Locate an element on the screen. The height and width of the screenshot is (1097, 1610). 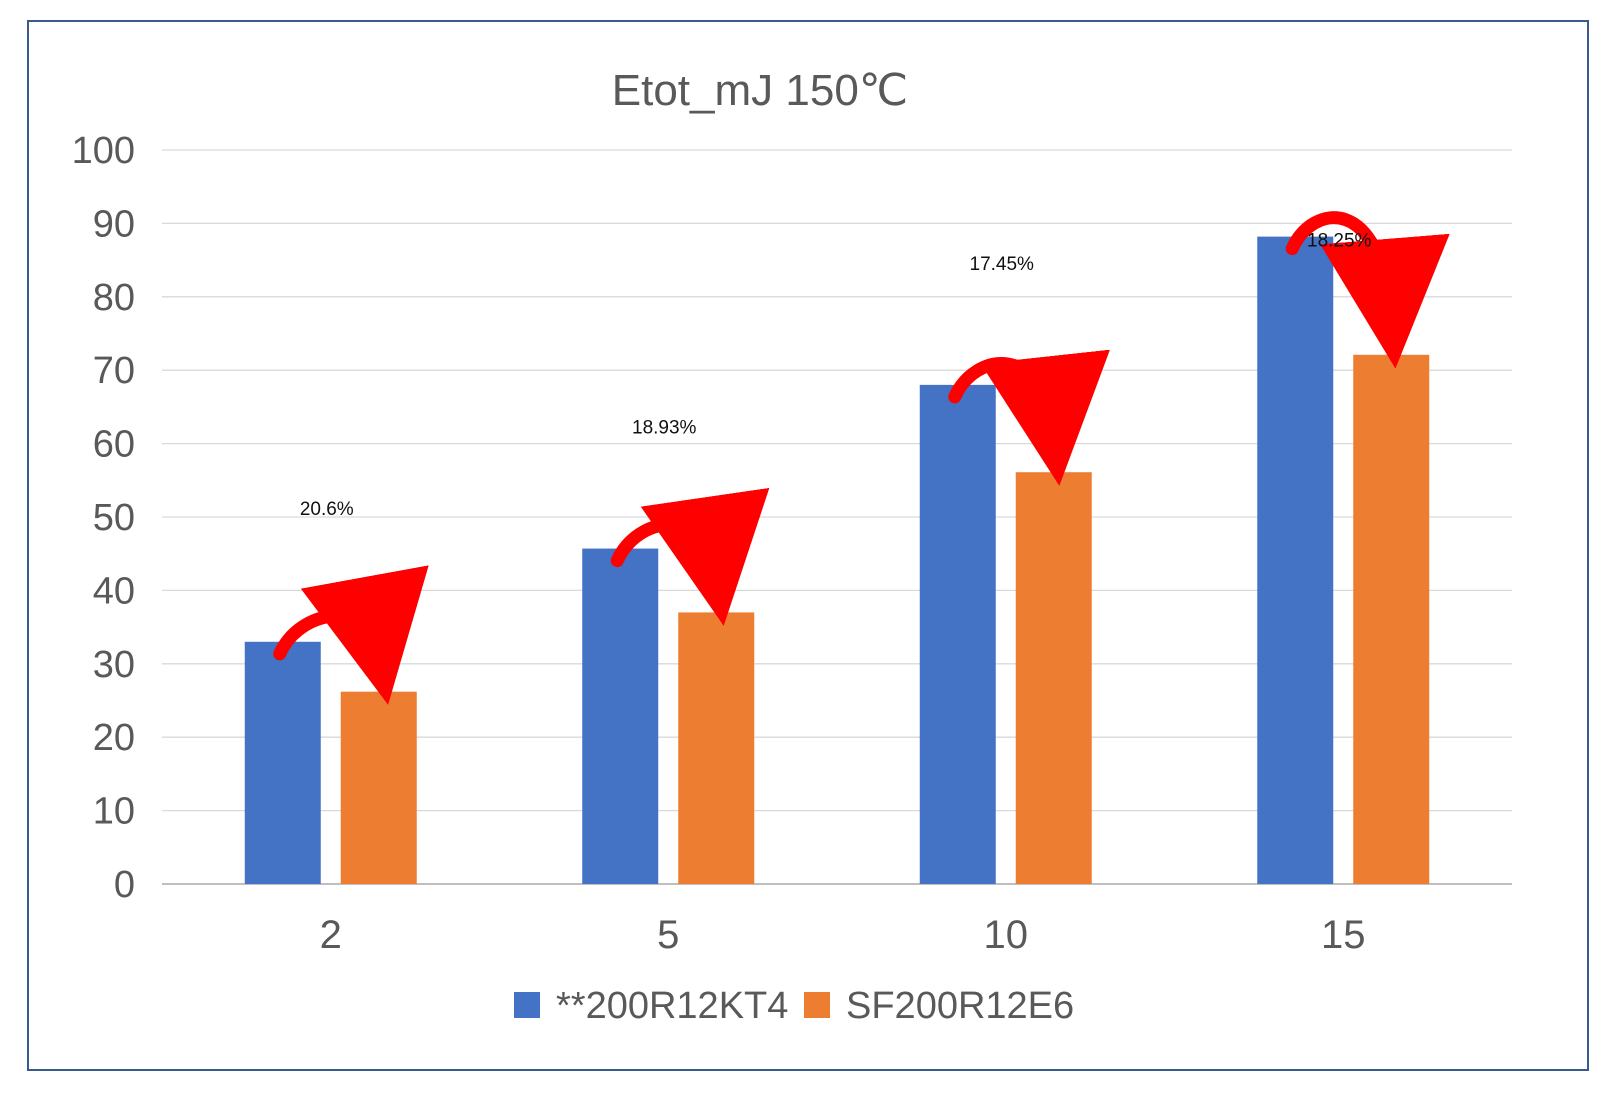
y-tick-label: 70 is located at coordinates (114, 371).